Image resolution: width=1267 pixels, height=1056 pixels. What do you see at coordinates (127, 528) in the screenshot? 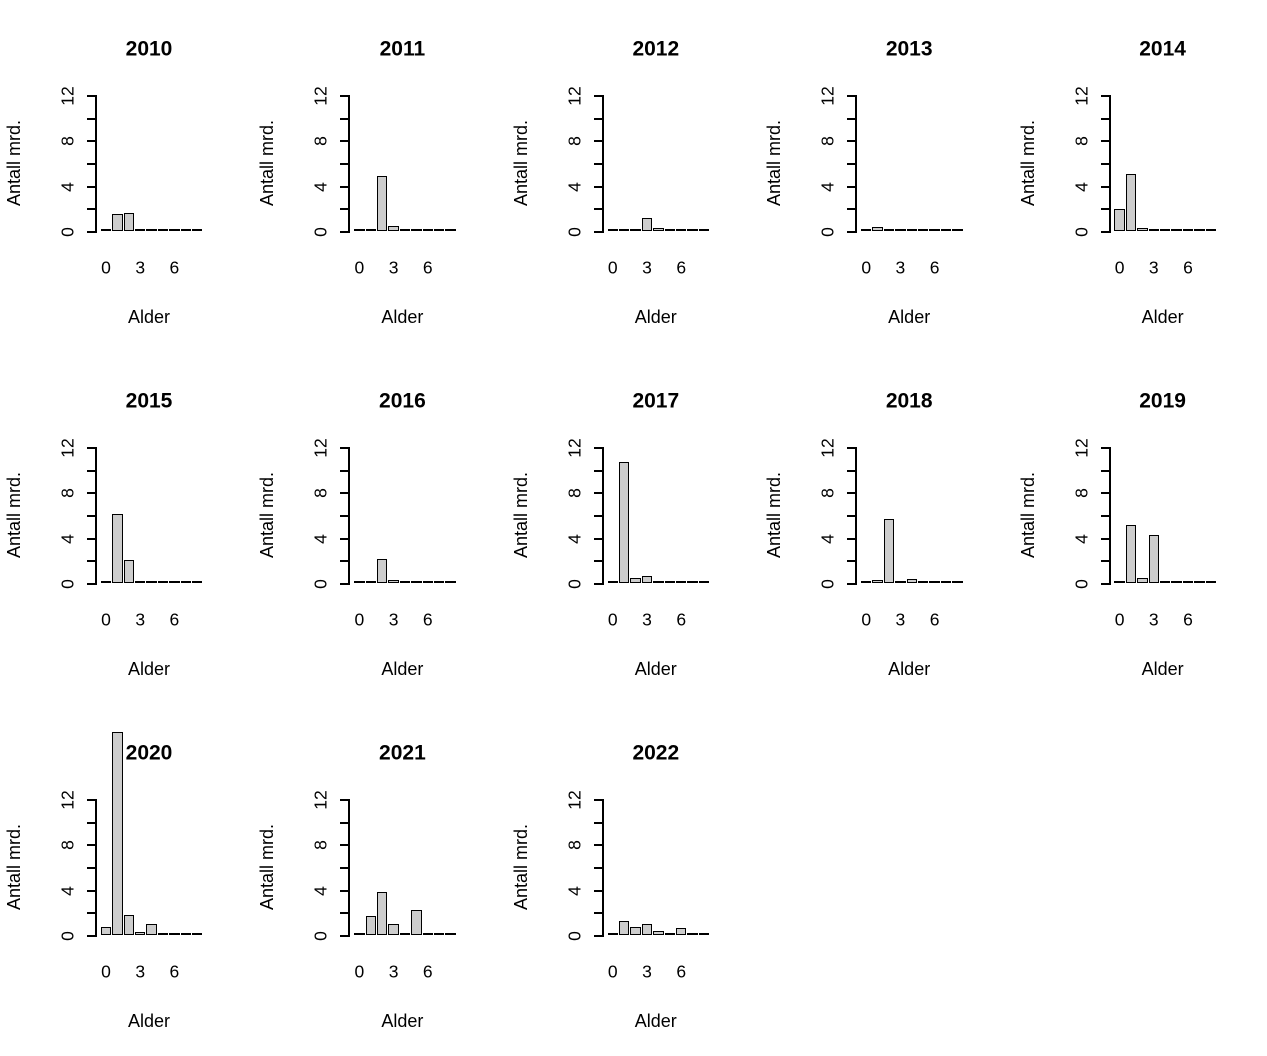
I see `panel-2015: 2015 0 4 8 12 0 3 6 Alder Antall mrd.` at bounding box center [127, 528].